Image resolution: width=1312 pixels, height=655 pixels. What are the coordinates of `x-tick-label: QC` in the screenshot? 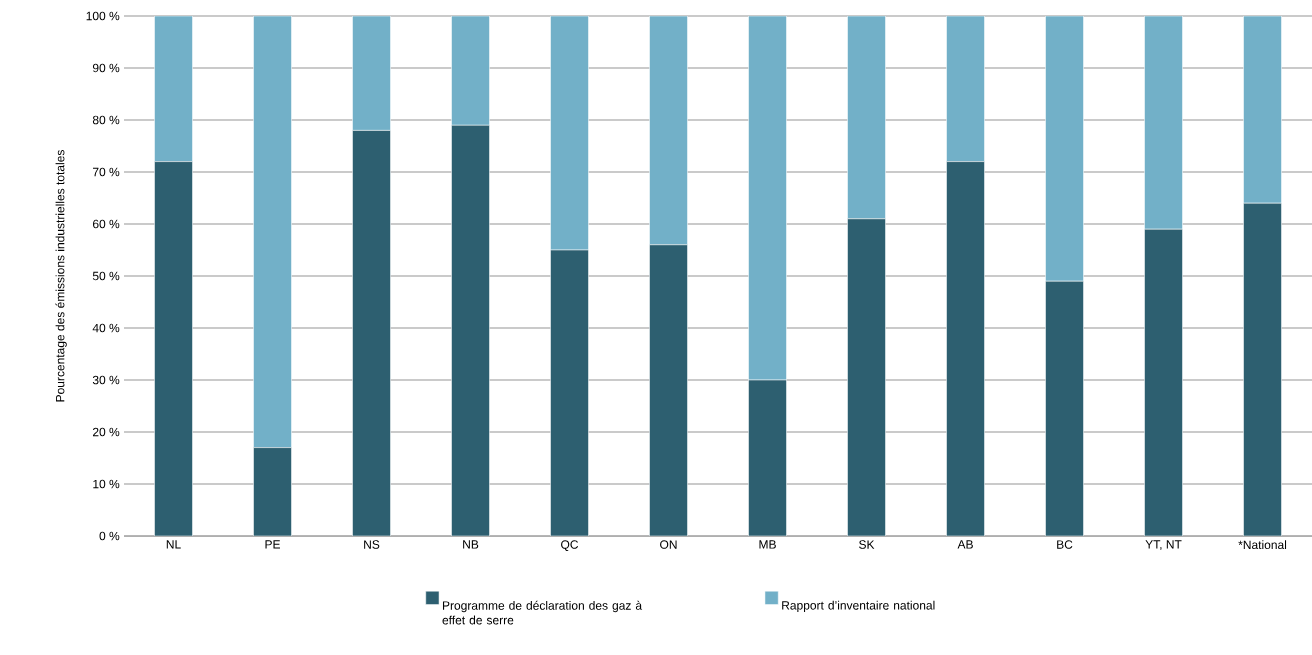 It's located at (570, 546).